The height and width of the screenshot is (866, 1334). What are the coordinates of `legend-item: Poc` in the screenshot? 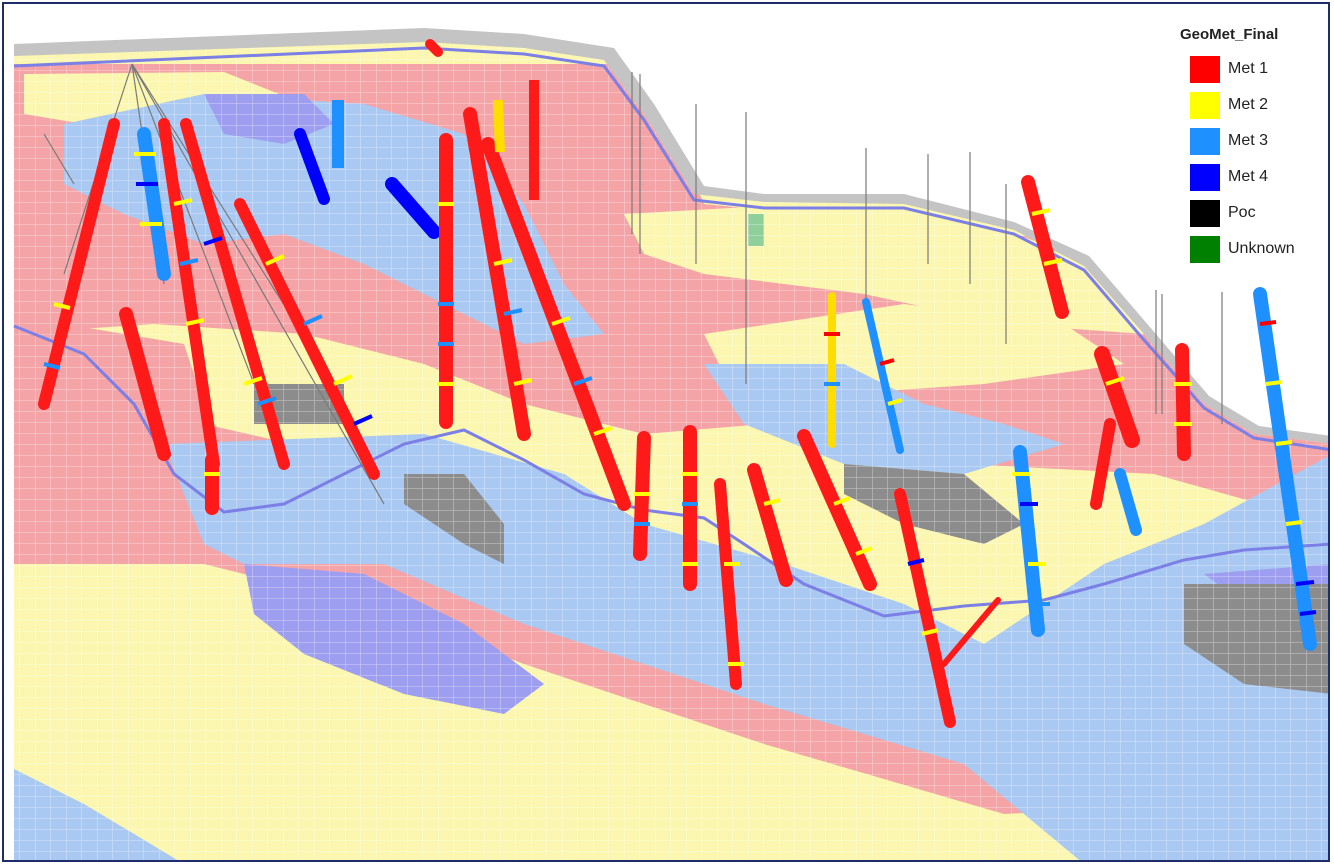 It's located at (1246, 213).